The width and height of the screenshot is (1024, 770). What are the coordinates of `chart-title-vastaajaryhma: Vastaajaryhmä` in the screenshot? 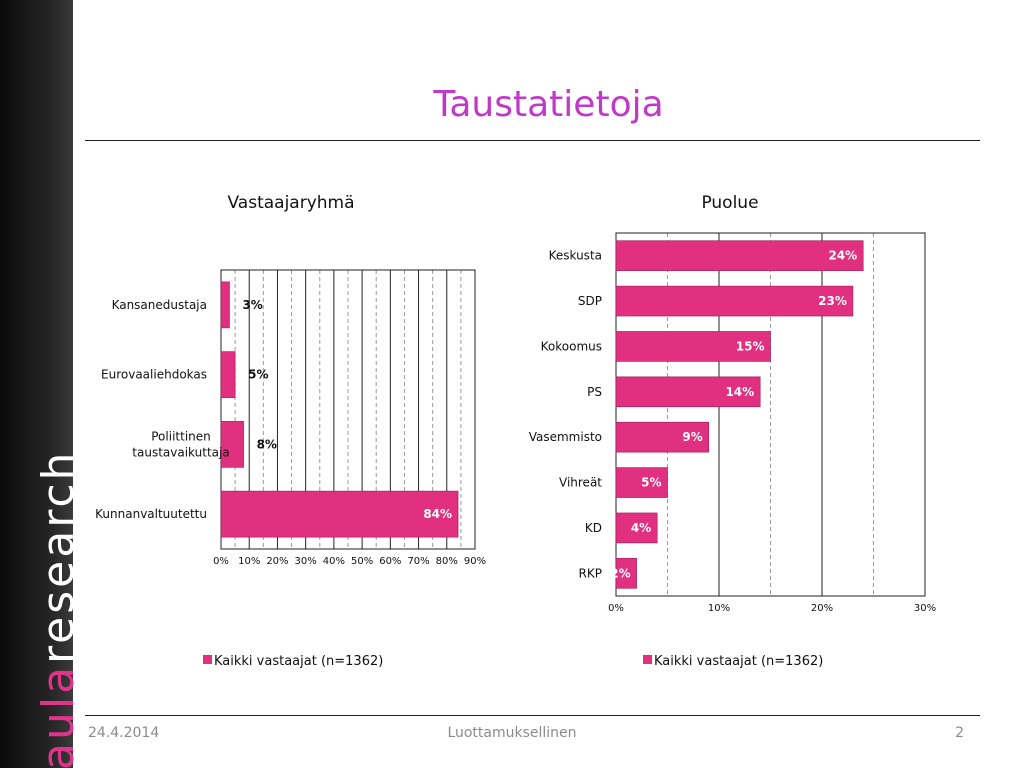 It's located at (290, 203).